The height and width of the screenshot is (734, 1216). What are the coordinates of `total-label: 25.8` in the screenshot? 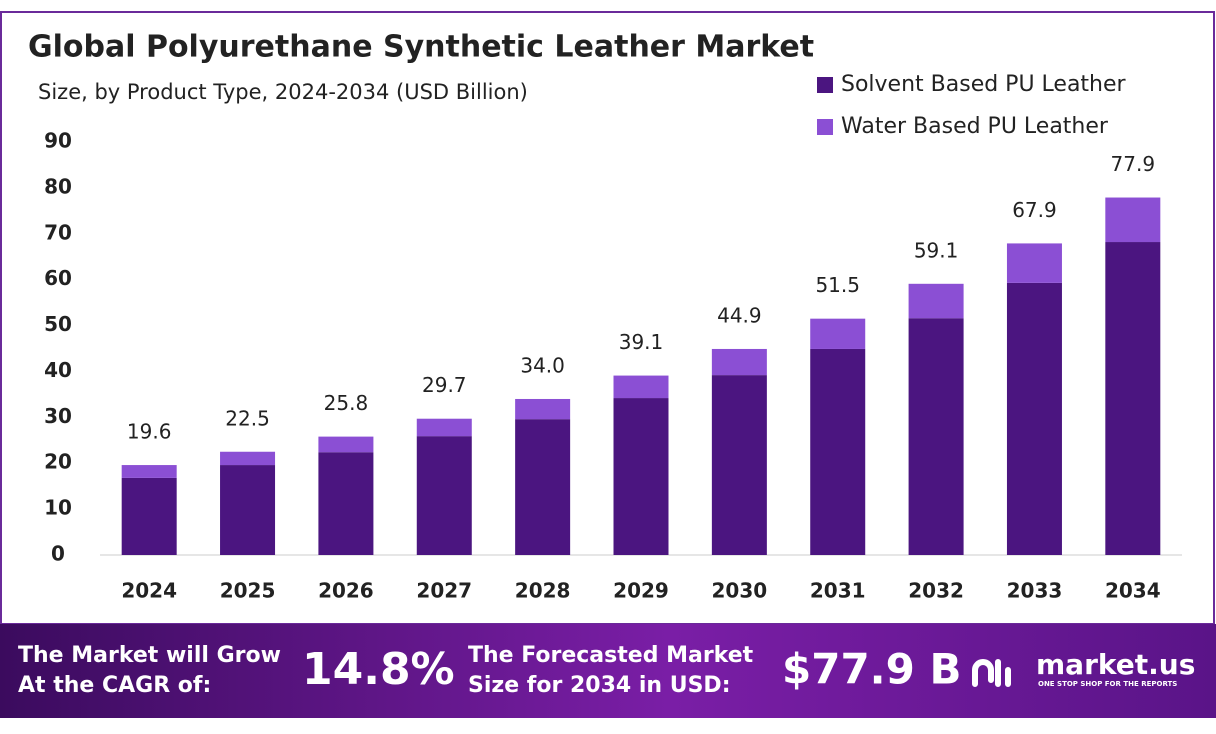 It's located at (346, 403).